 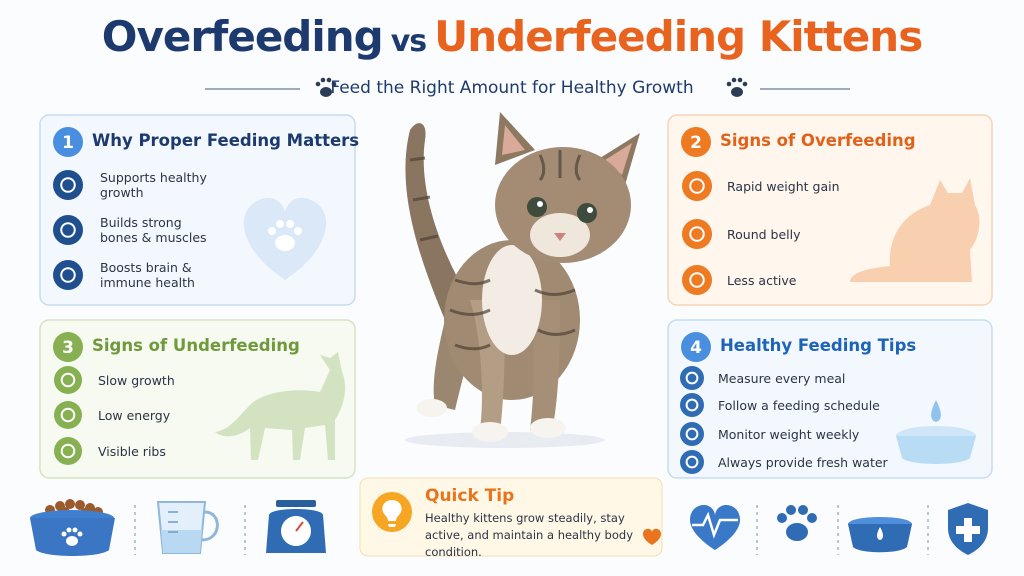 I want to click on panel-title: Signs of Overfeeding, so click(x=818, y=140).